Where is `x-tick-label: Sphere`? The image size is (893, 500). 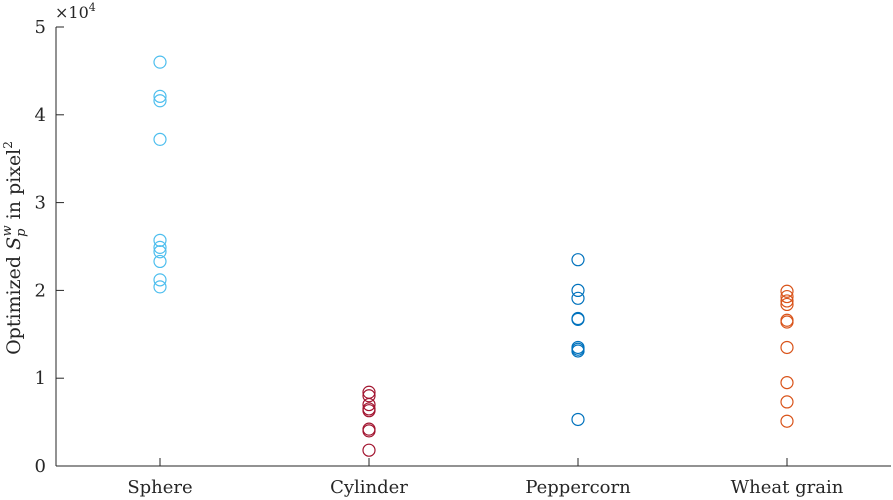 x-tick-label: Sphere is located at coordinates (159, 487).